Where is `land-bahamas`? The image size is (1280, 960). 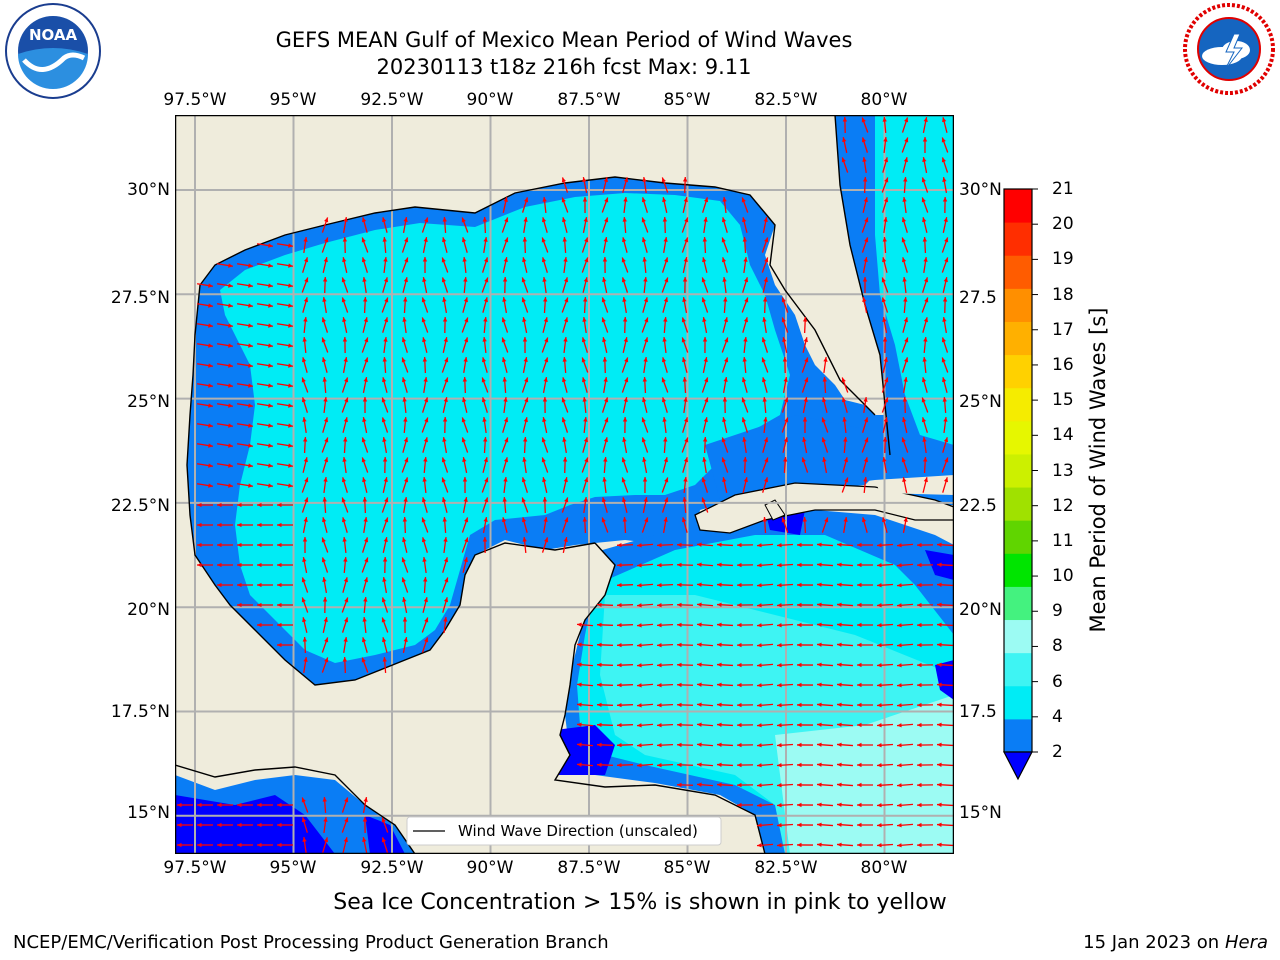 land-bahamas is located at coordinates (914, 485).